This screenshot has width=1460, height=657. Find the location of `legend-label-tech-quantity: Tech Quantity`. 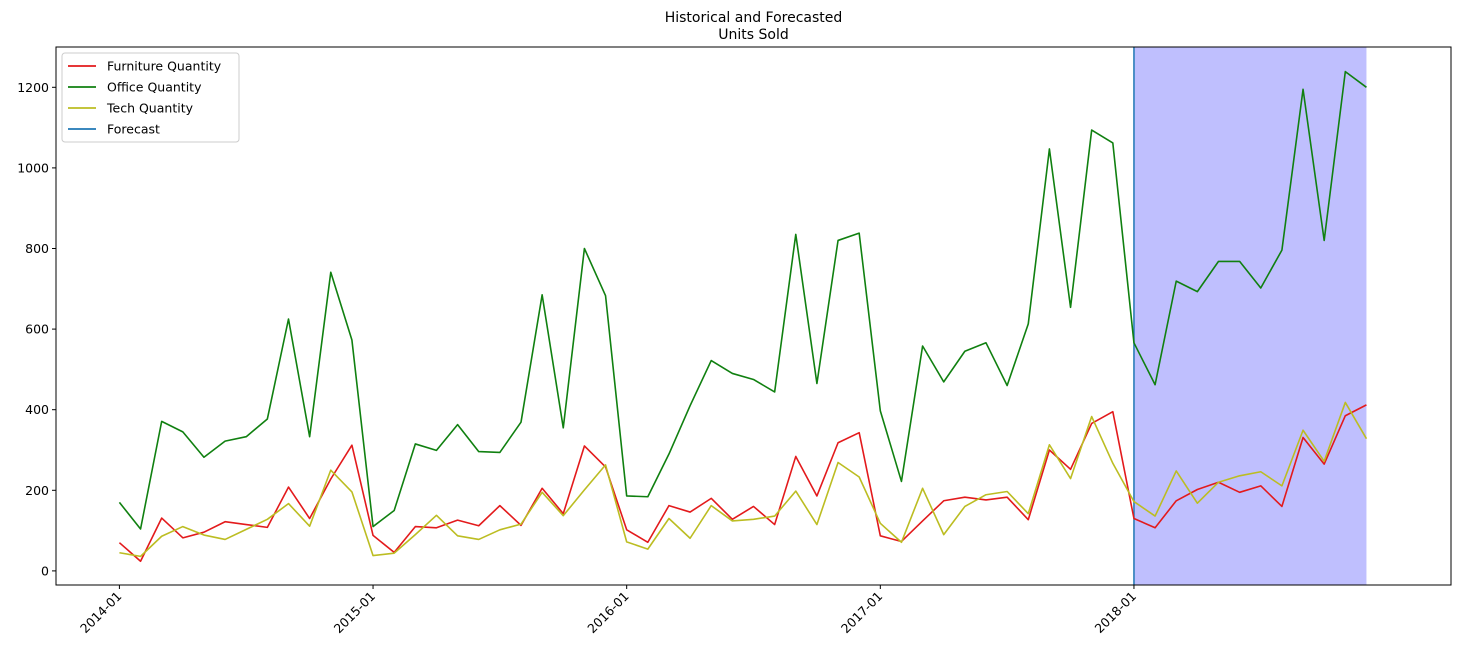

legend-label-tech-quantity: Tech Quantity is located at coordinates (150, 108).